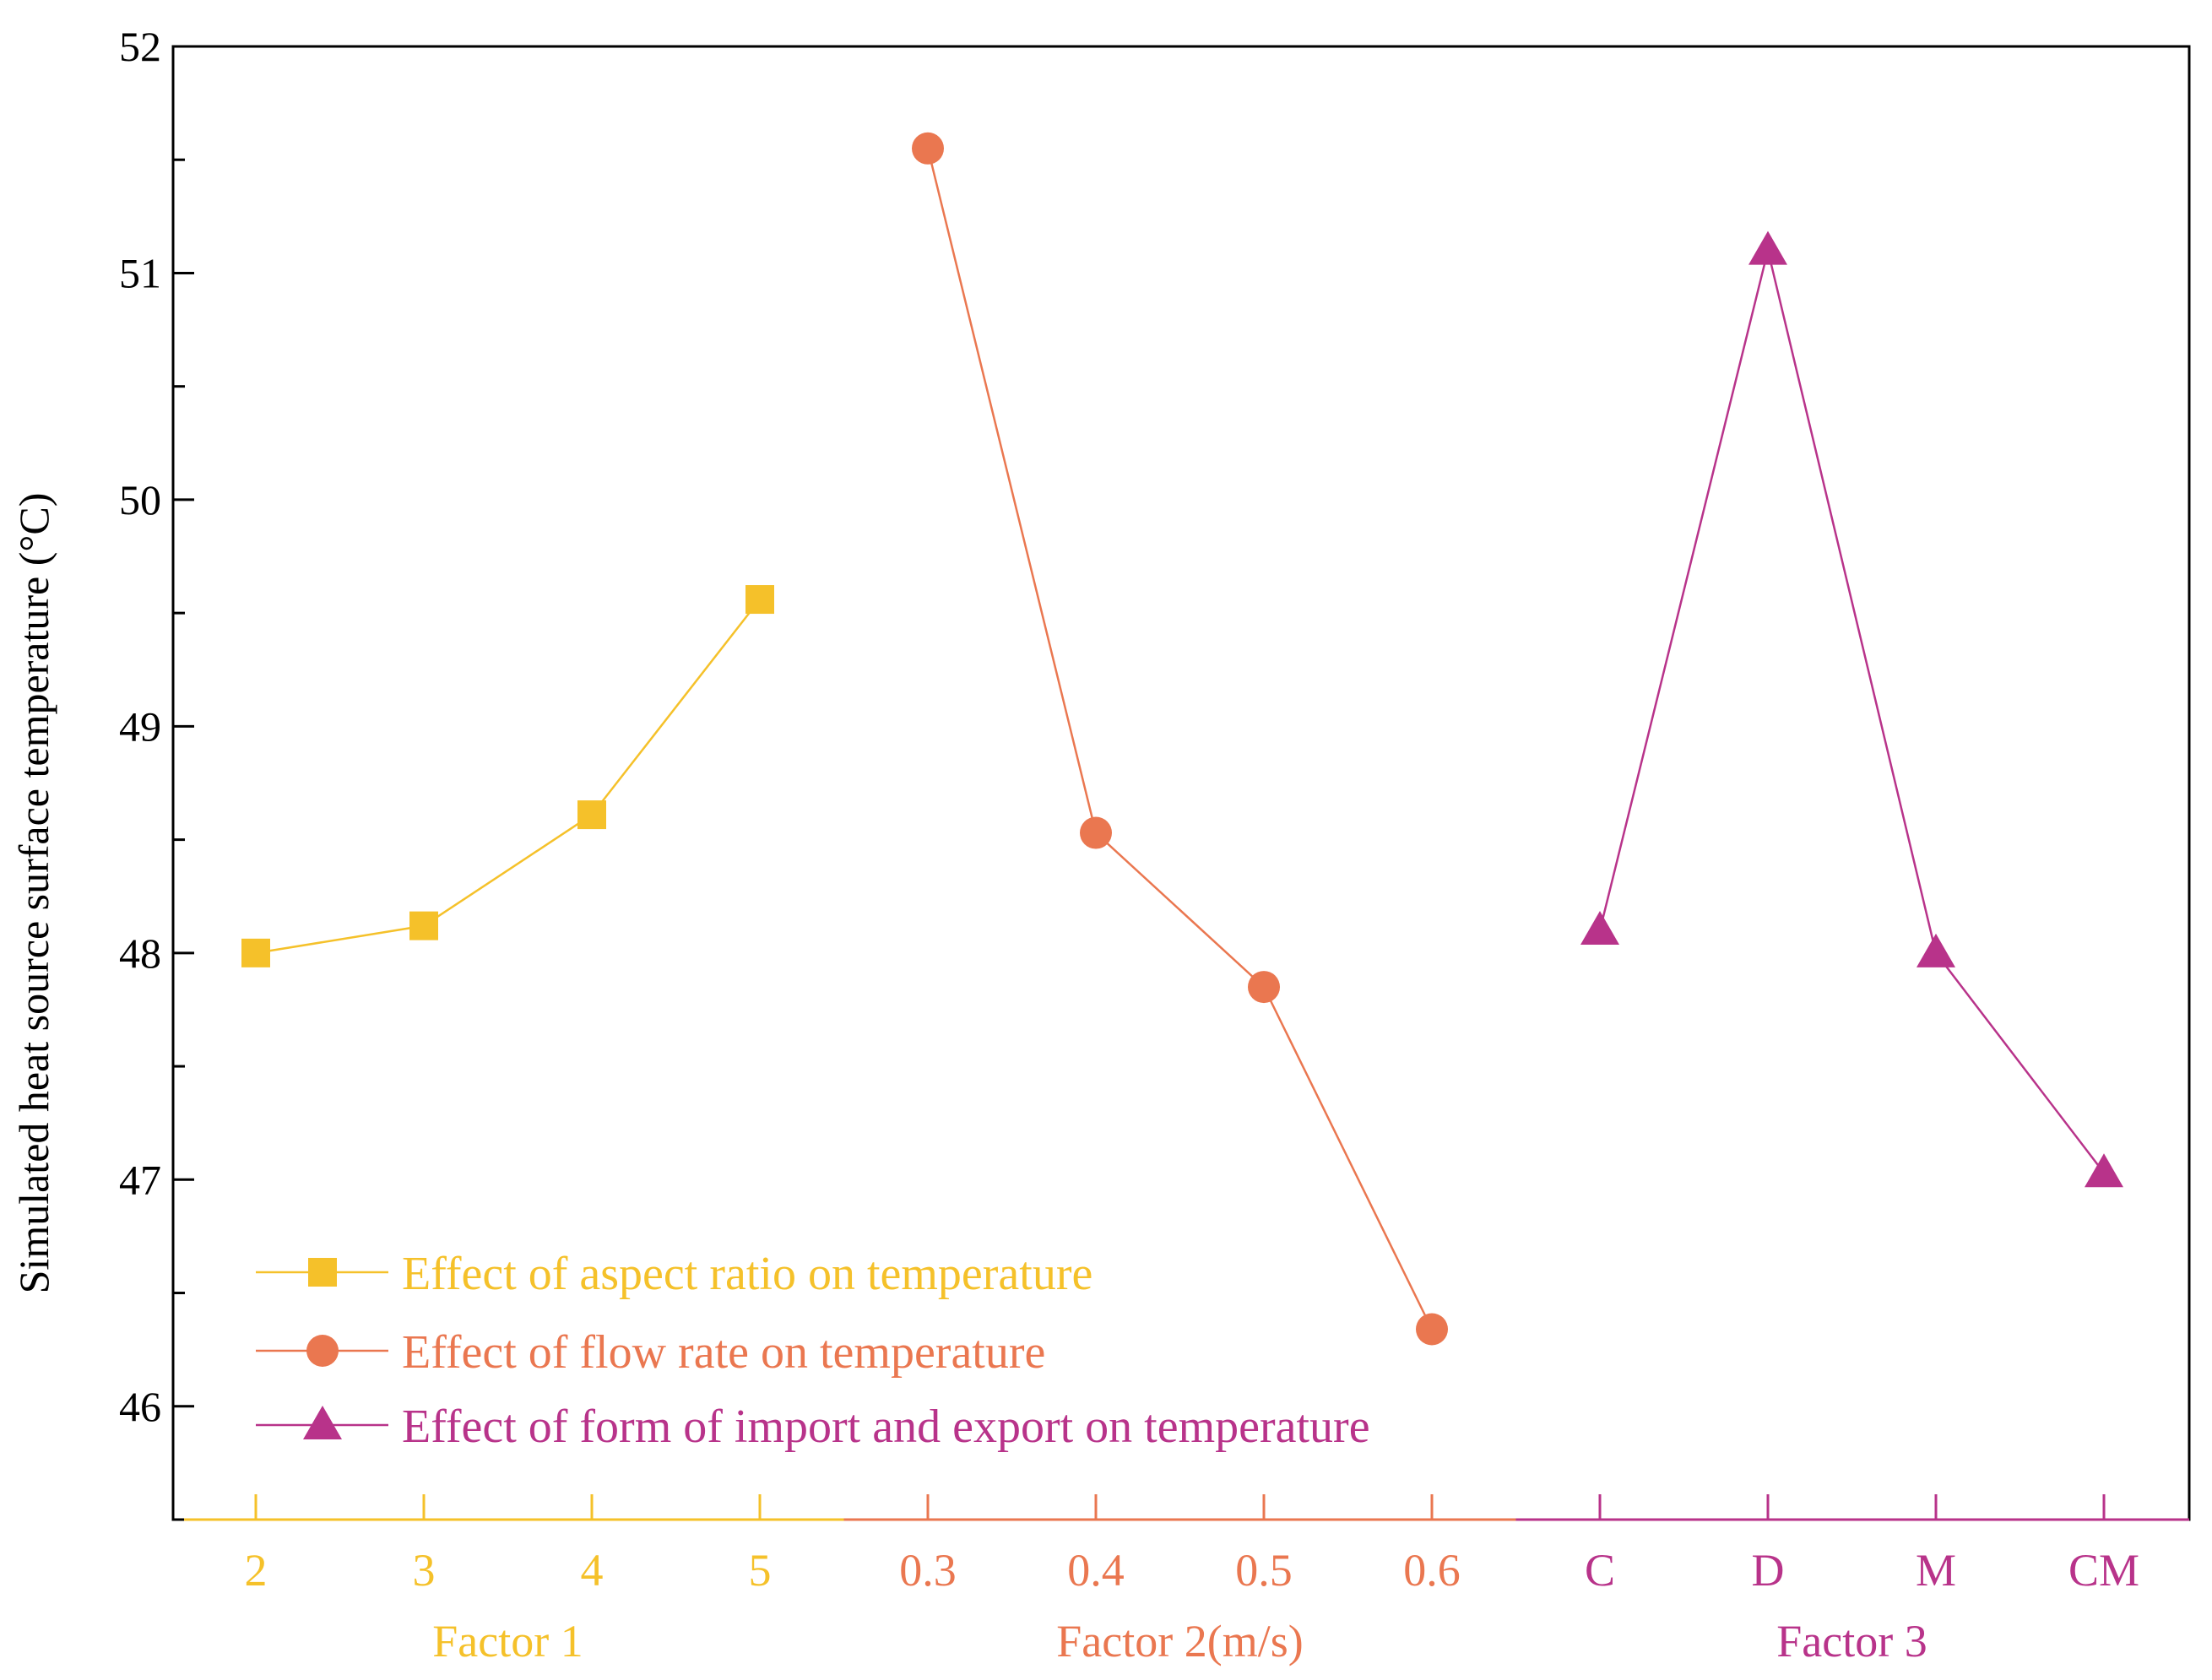 The width and height of the screenshot is (2212, 1680). Describe the element at coordinates (593, 1570) in the screenshot. I see `x-tick-label: 4` at that location.